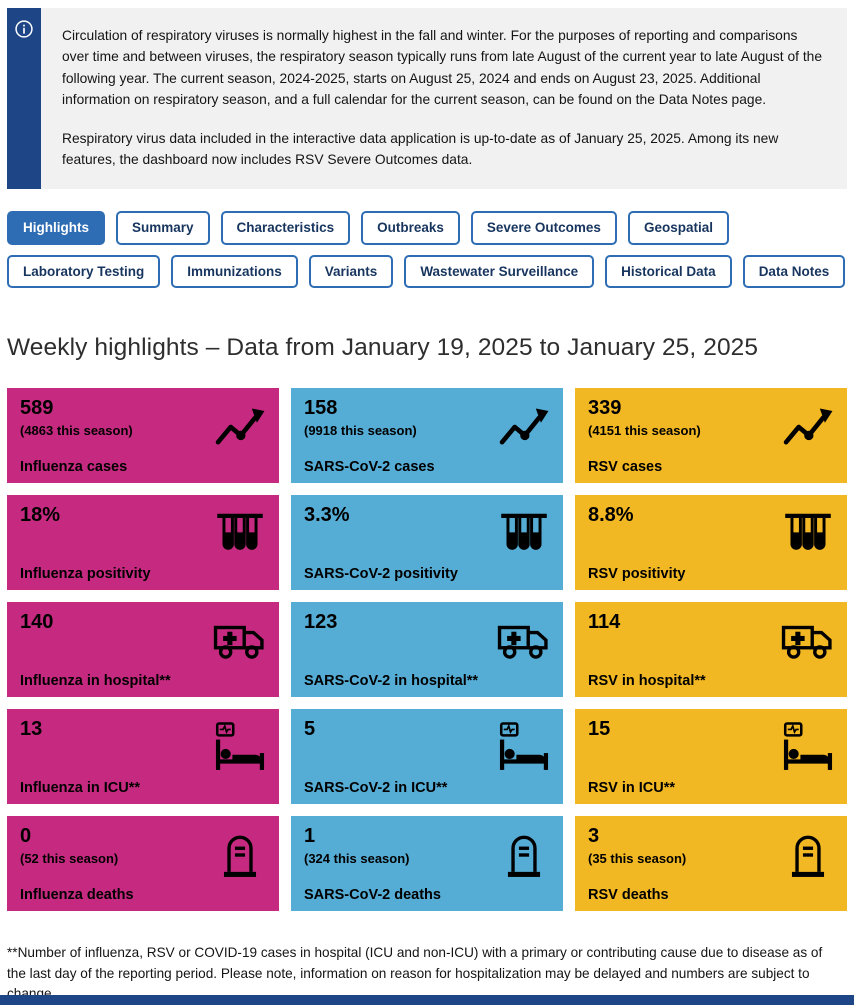 This screenshot has width=854, height=1005. I want to click on stat-value: 13, so click(31, 729).